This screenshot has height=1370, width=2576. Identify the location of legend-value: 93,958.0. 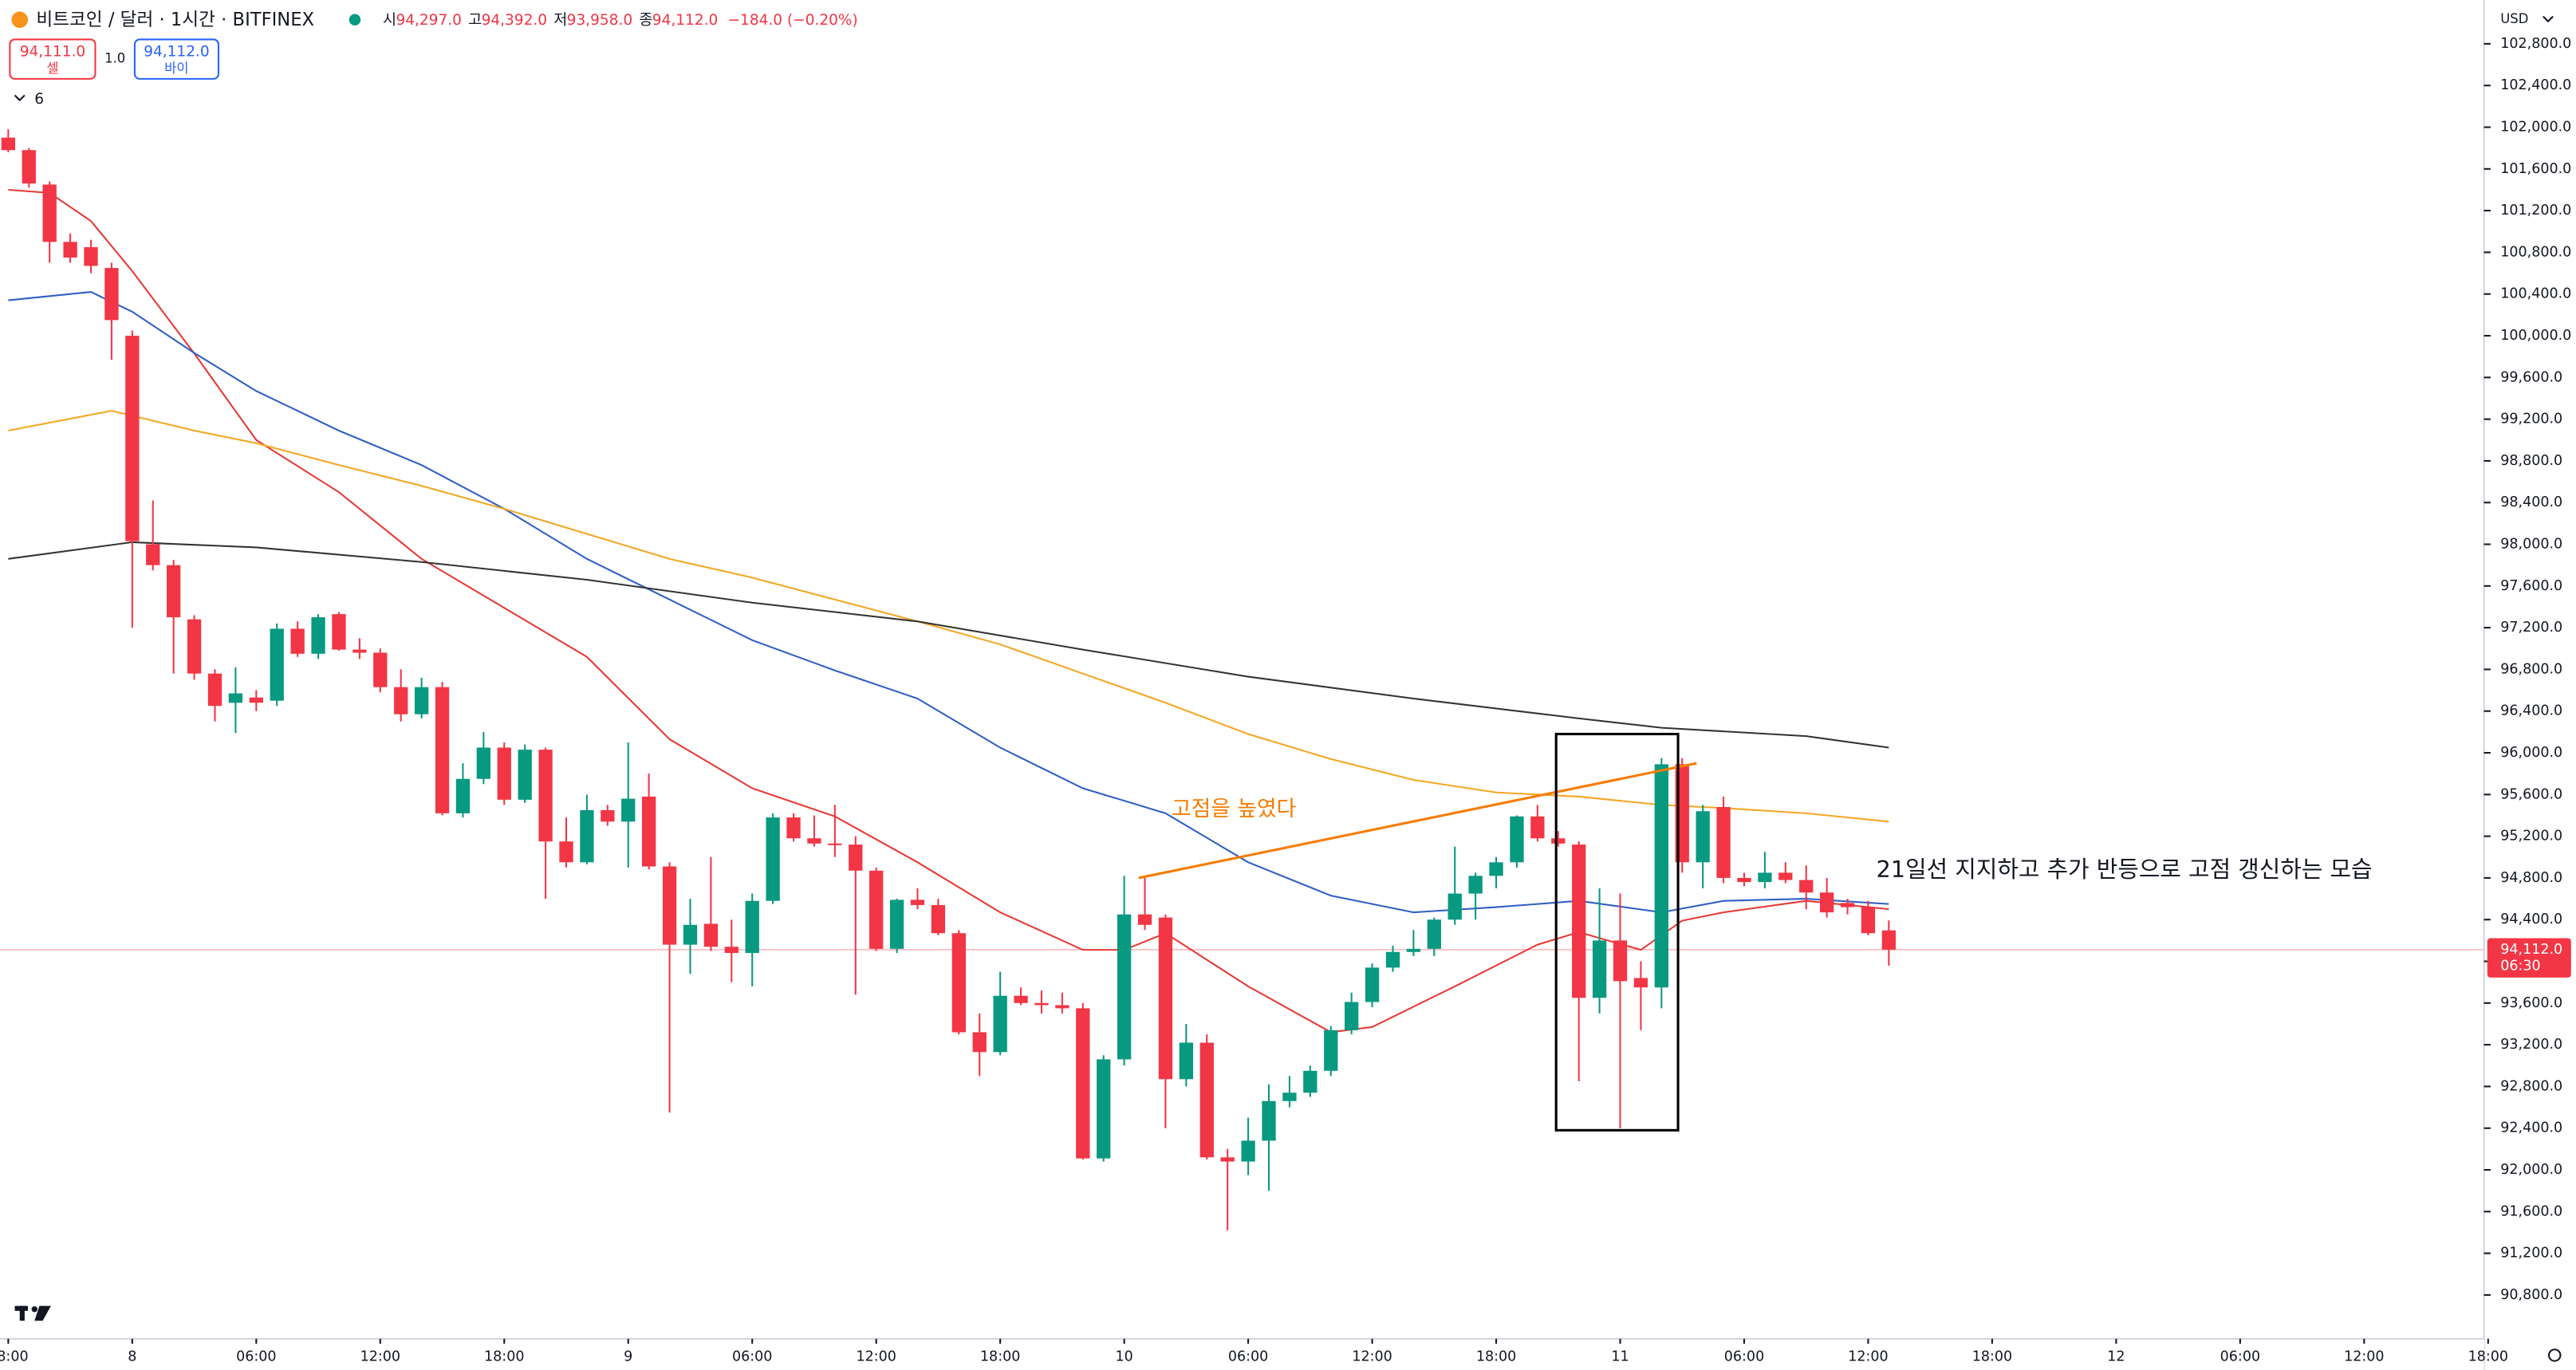
(599, 20).